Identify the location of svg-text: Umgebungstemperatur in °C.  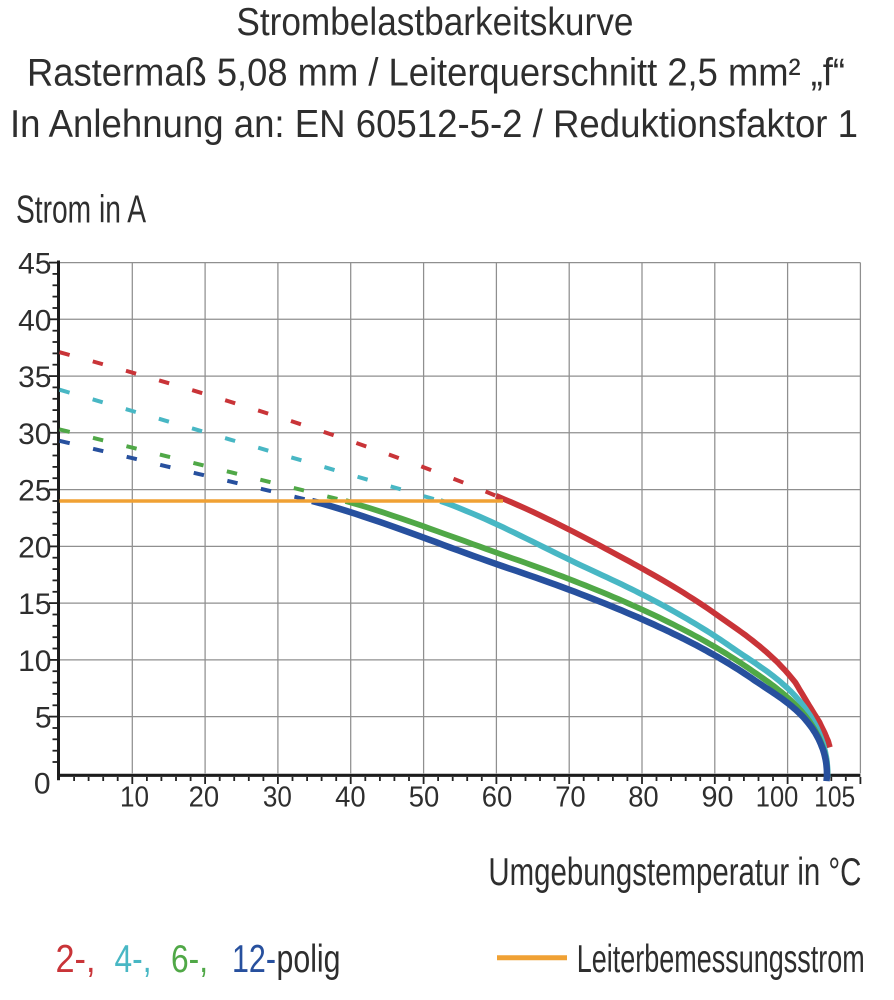
(674, 872).